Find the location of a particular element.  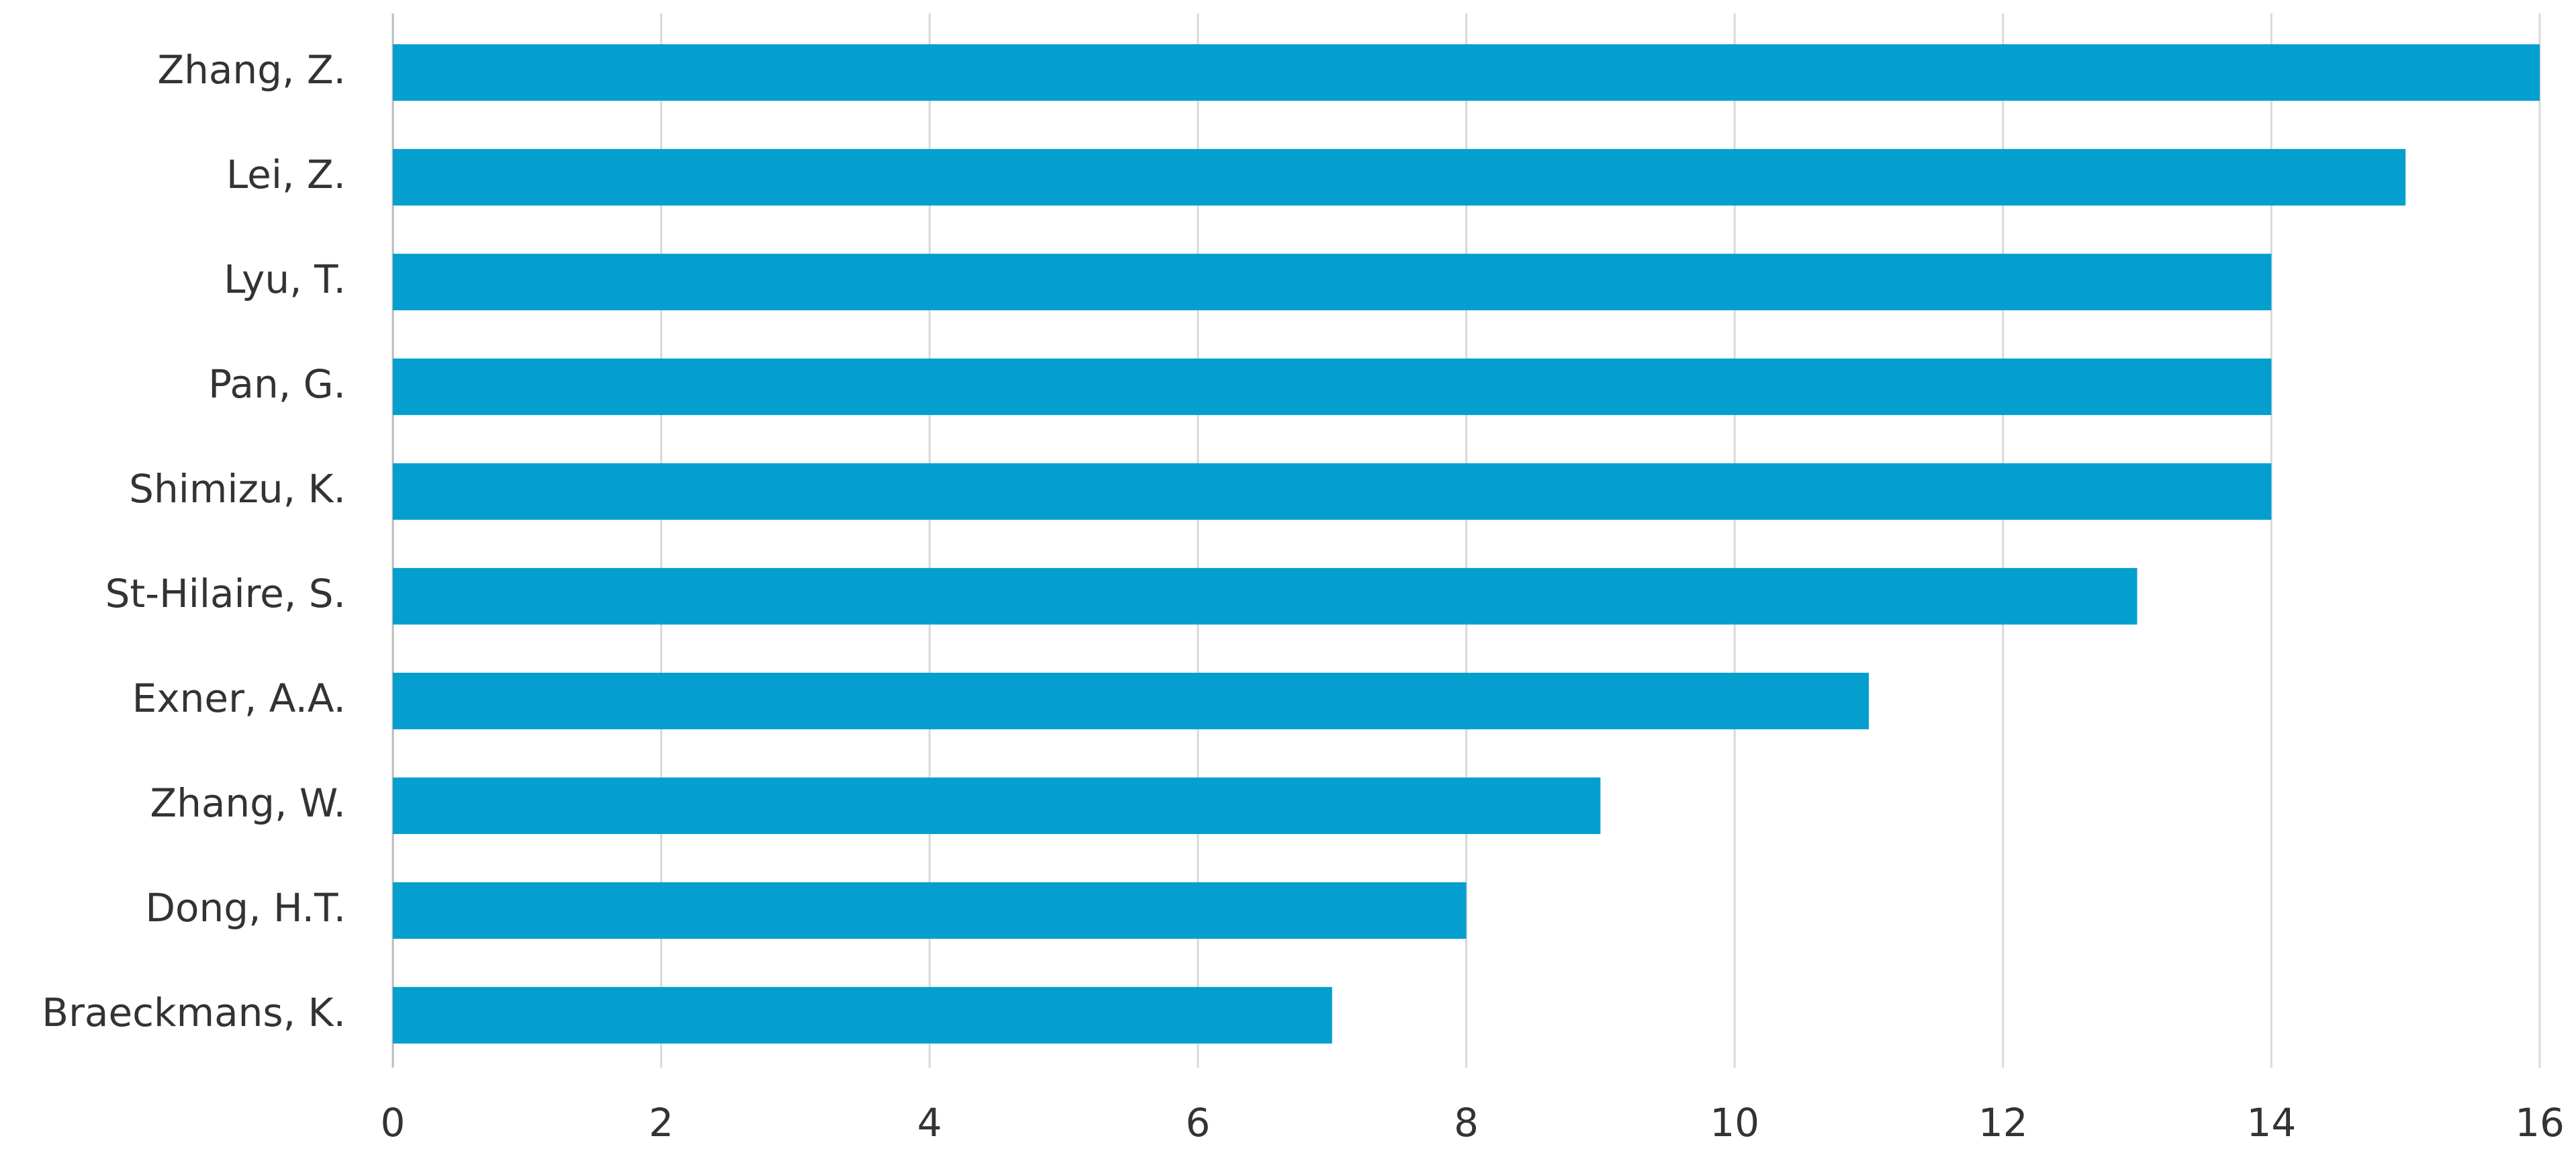

y-tick-label: Pan, G. is located at coordinates (277, 384).